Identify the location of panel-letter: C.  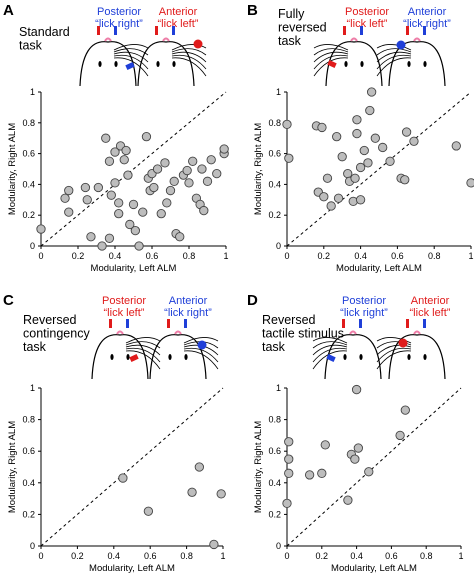
(8, 300).